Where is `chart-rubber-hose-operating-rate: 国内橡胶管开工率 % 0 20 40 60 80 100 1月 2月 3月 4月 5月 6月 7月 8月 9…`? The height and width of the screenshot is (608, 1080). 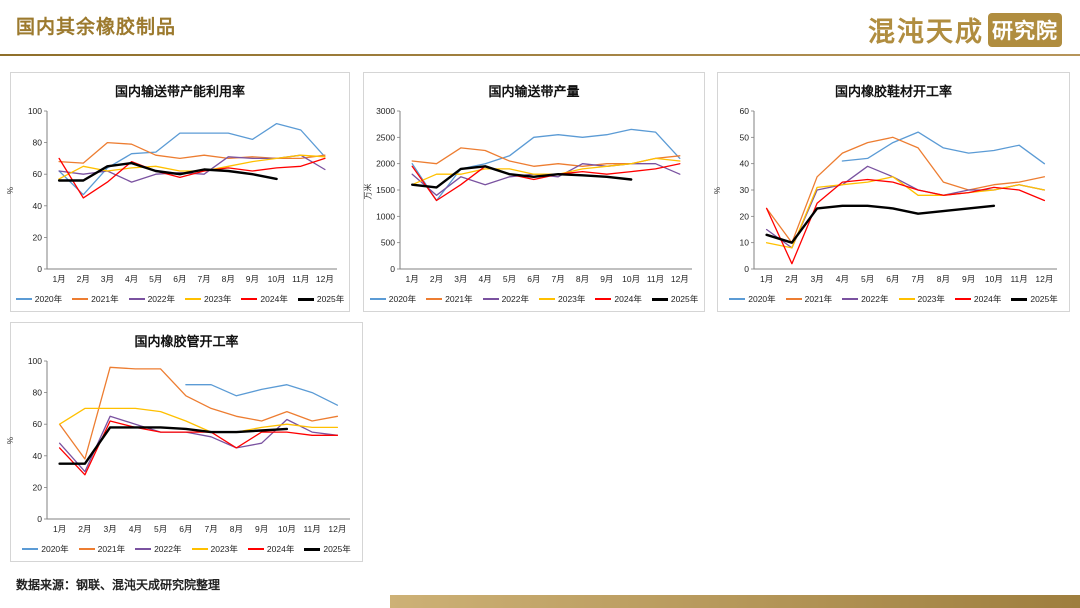 chart-rubber-hose-operating-rate: 国内橡胶管开工率 % 0 20 40 60 80 100 1月 2月 3月 4月 5月 6月 7月 8月 9… is located at coordinates (184, 442).